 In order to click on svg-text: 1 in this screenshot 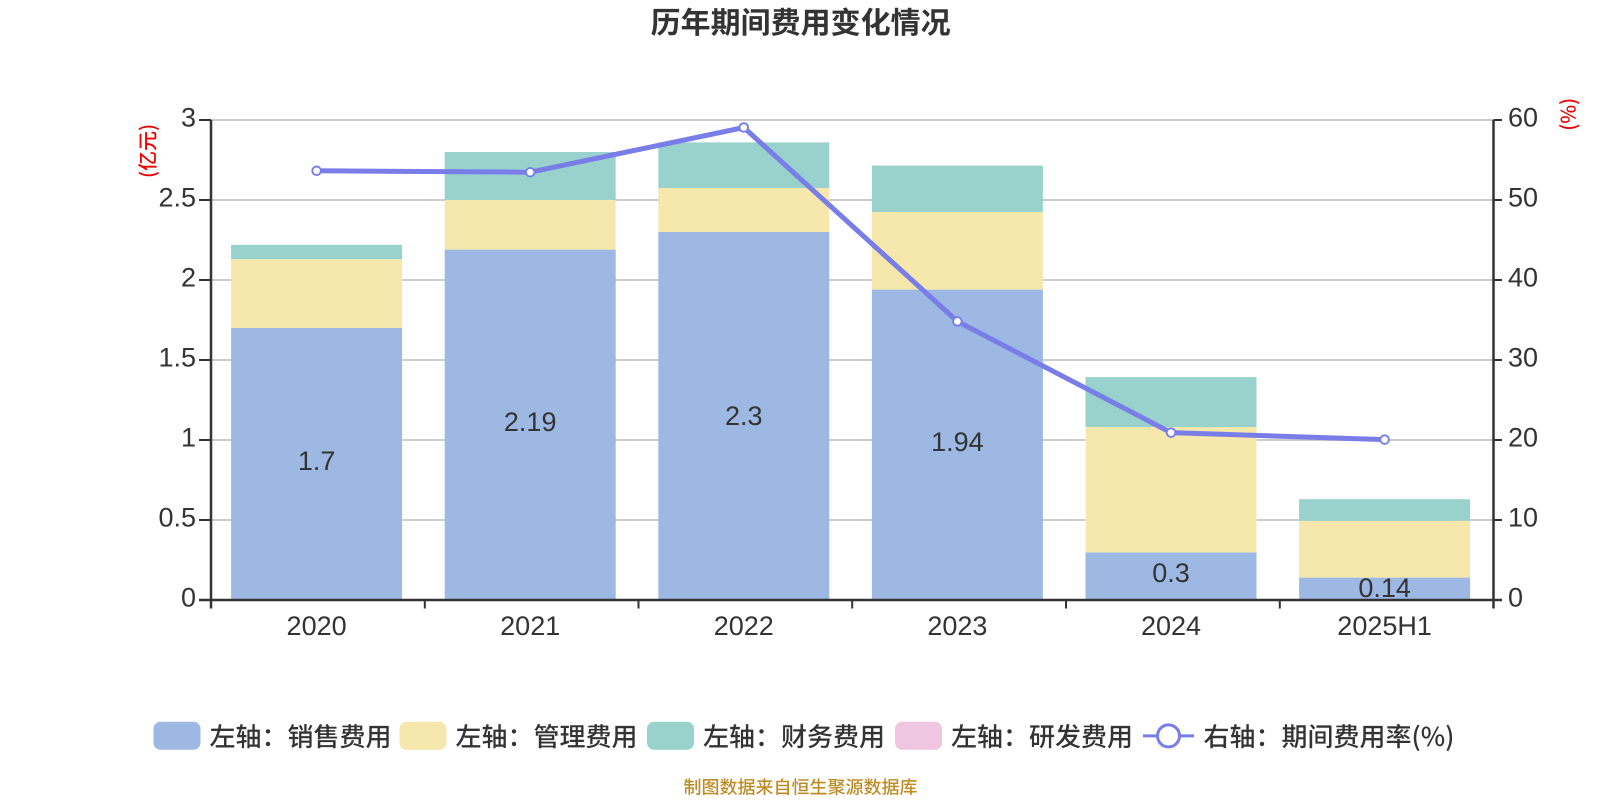, I will do `click(188, 438)`.